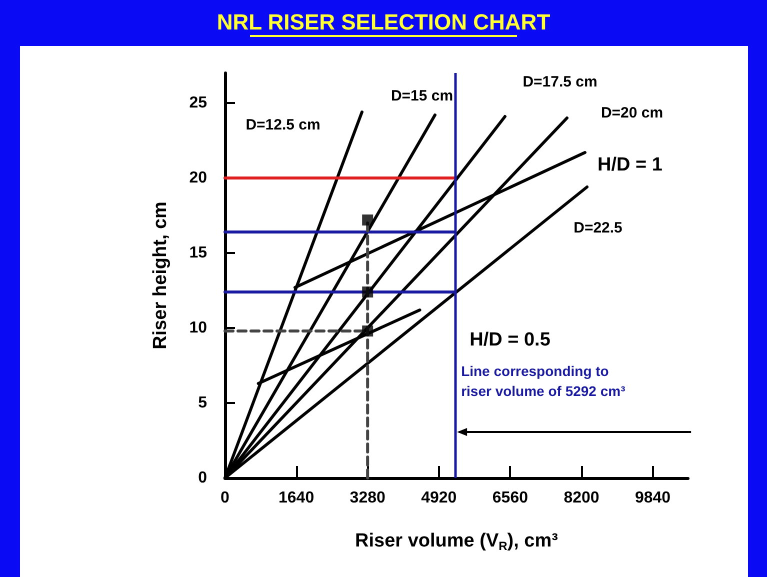 This screenshot has width=767, height=577. Describe the element at coordinates (198, 328) in the screenshot. I see `y-tick-label: 10` at that location.